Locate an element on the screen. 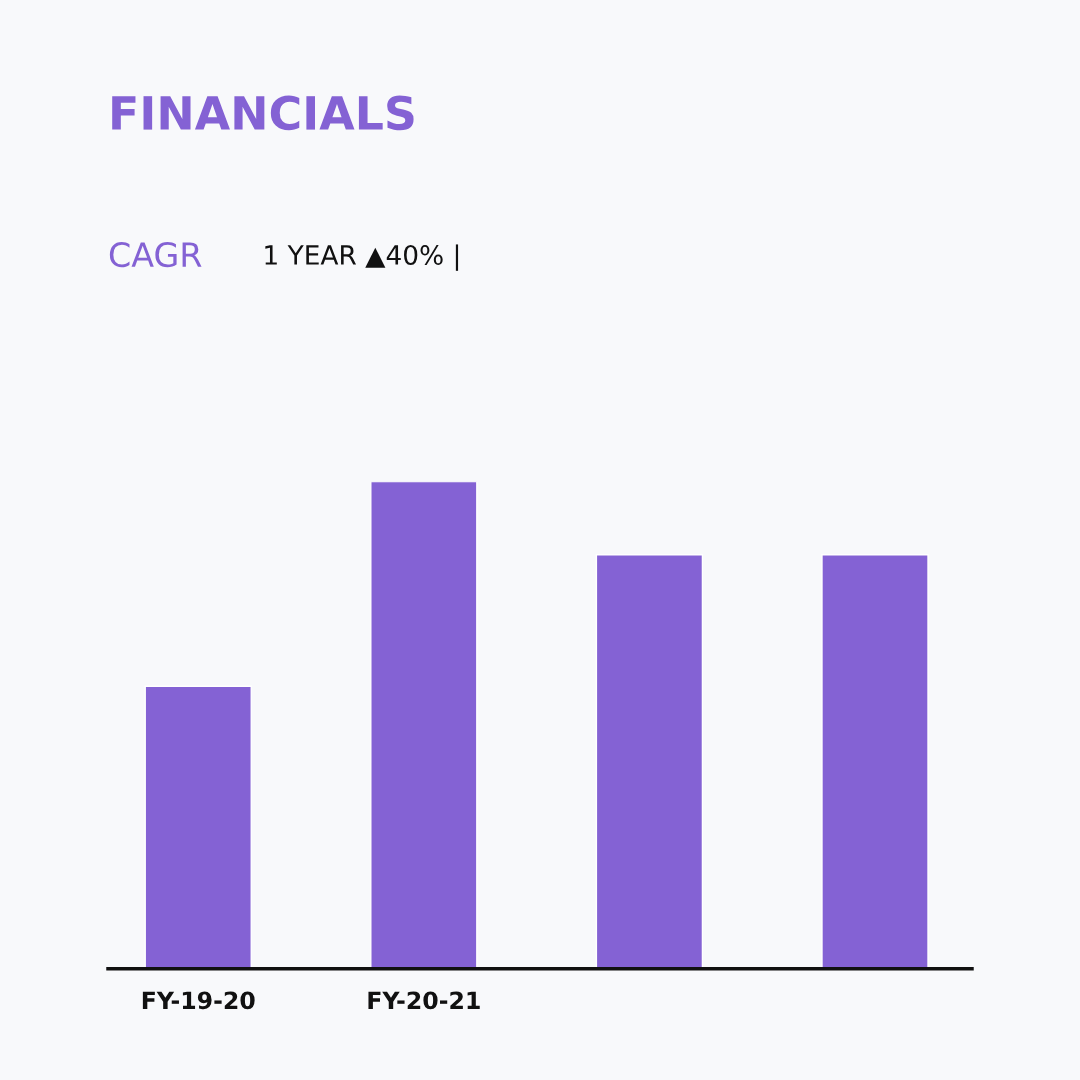 The width and height of the screenshot is (1080, 1080). text: 1 YEAR ▲40% | is located at coordinates (362, 257).